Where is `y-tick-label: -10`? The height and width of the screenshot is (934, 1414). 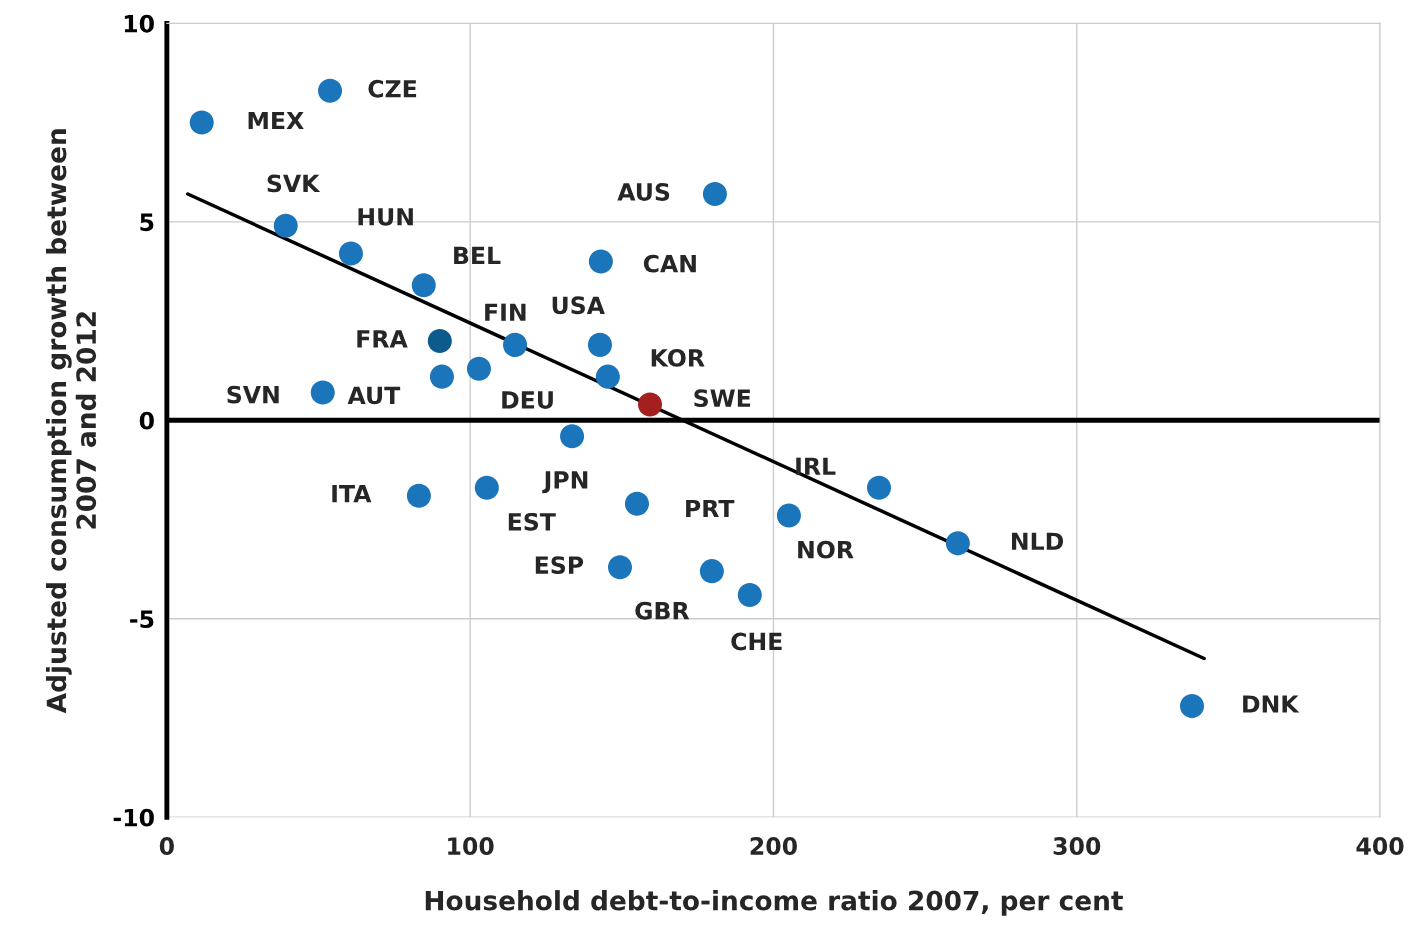 y-tick-label: -10 is located at coordinates (133, 817).